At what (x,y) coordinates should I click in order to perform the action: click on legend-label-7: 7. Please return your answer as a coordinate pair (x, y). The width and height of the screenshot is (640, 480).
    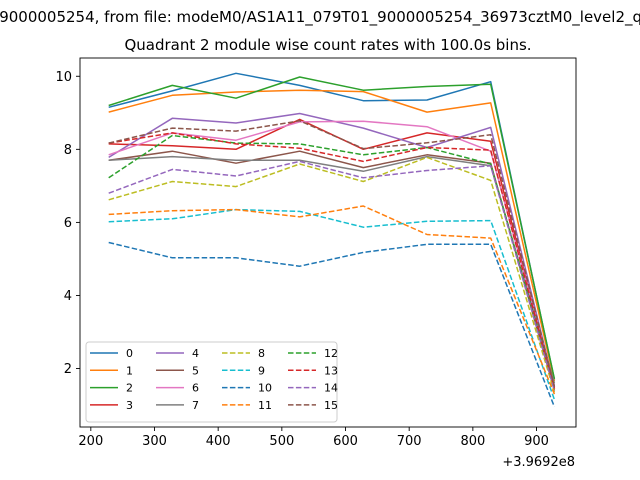
    Looking at the image, I should click on (195, 405).